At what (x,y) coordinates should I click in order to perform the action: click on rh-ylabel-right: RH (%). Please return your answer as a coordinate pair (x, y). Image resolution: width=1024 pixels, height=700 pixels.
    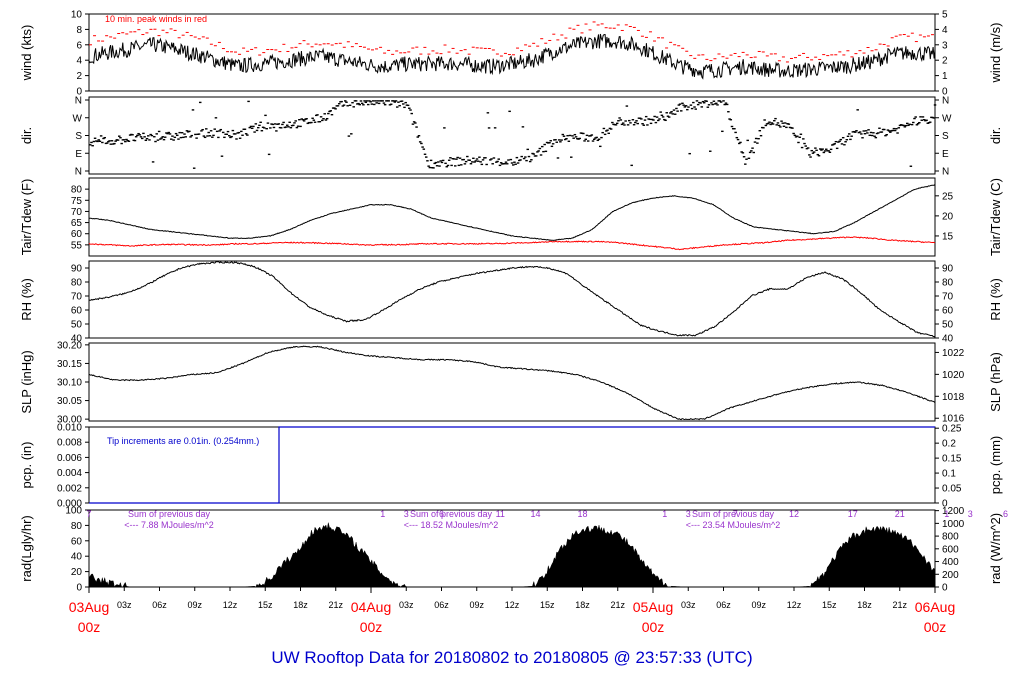
    Looking at the image, I should click on (995, 299).